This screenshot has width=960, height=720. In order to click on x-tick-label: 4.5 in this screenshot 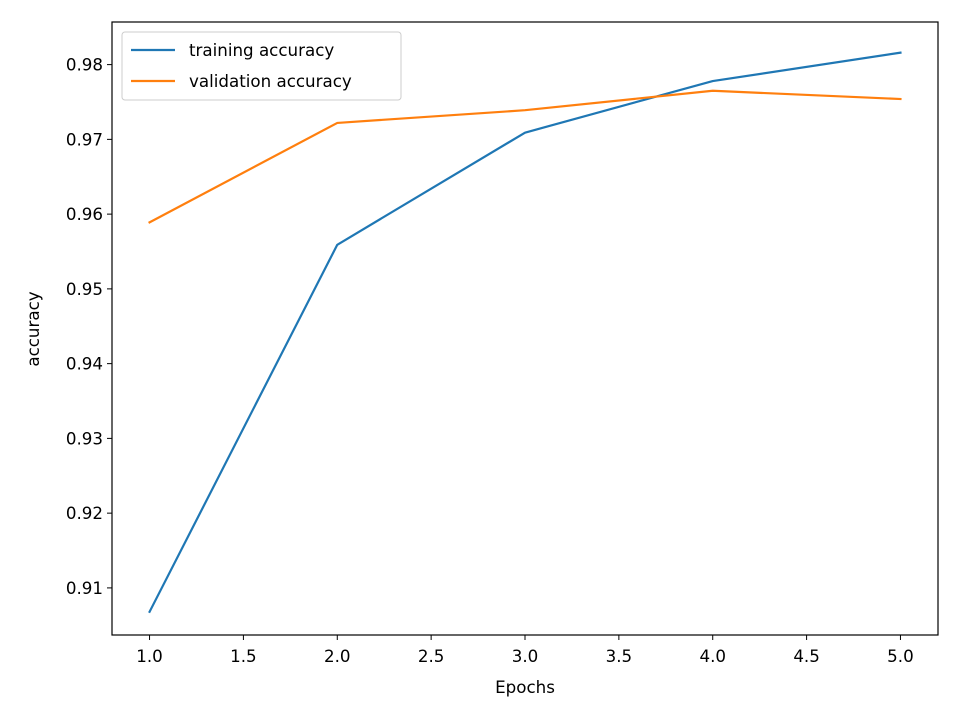, I will do `click(806, 656)`.